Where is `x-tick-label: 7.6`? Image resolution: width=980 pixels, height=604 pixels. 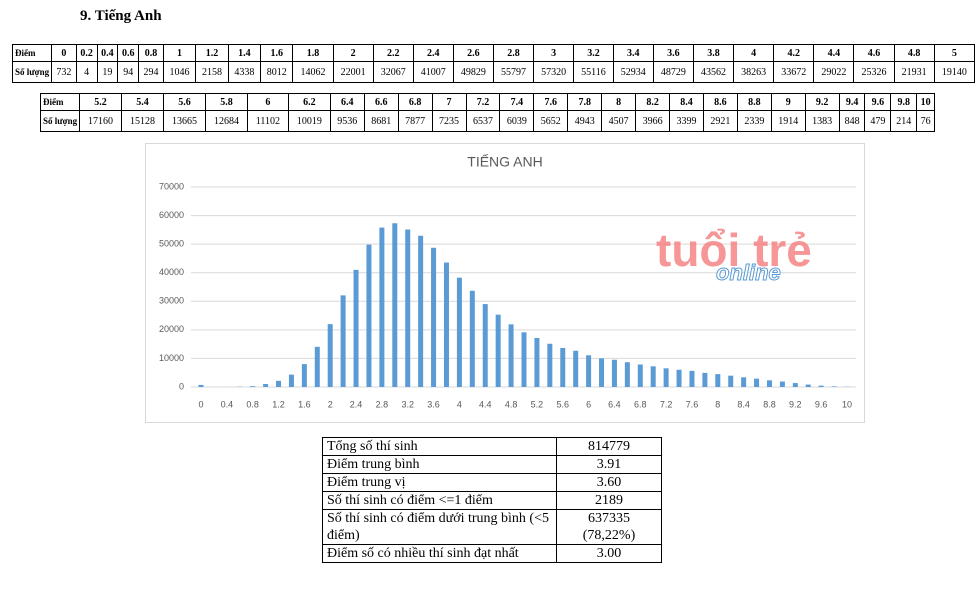 x-tick-label: 7.6 is located at coordinates (692, 404).